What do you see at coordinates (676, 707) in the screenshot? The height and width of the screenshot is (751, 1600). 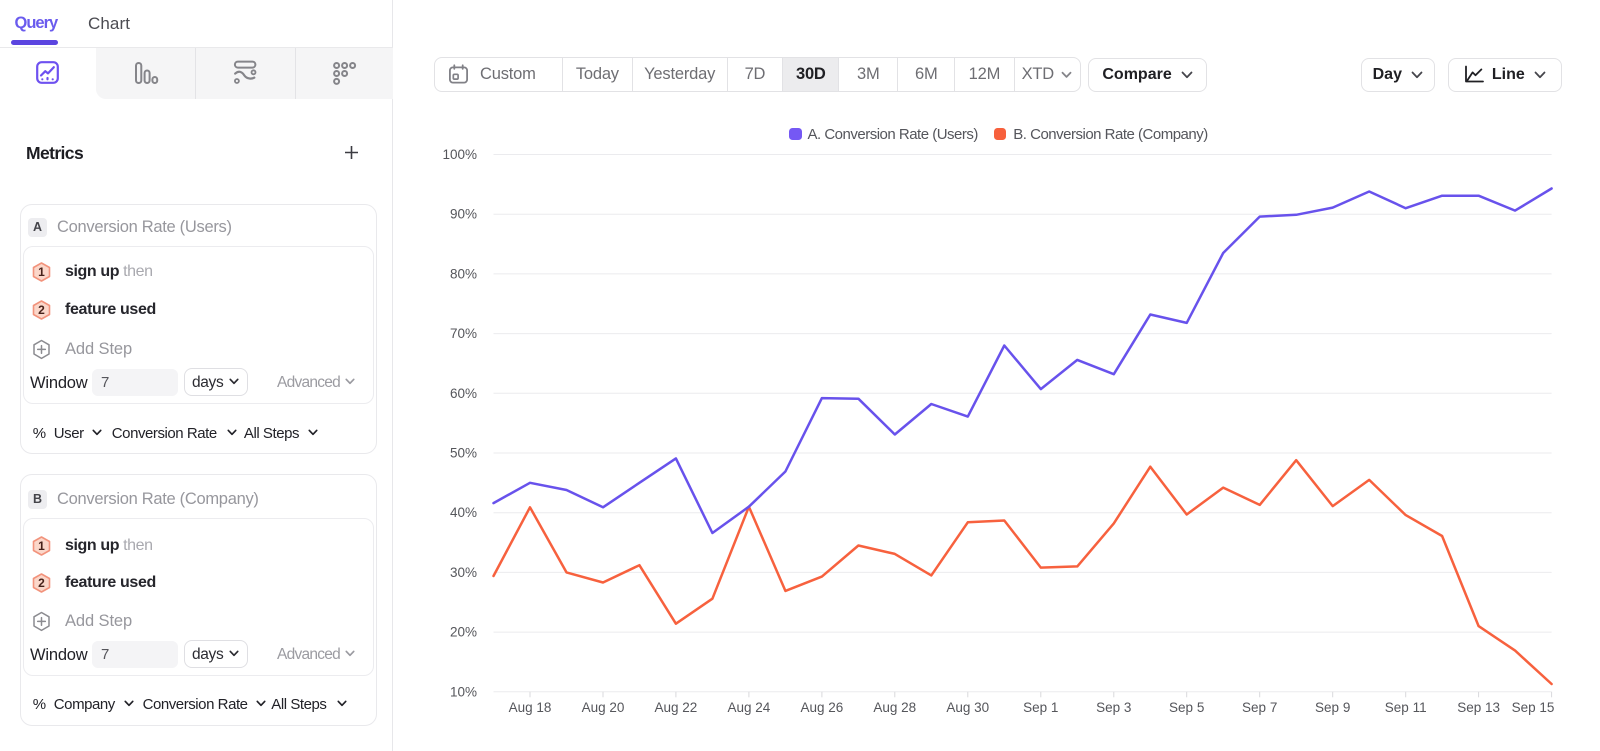 I see `svg-text: Aug 22` at bounding box center [676, 707].